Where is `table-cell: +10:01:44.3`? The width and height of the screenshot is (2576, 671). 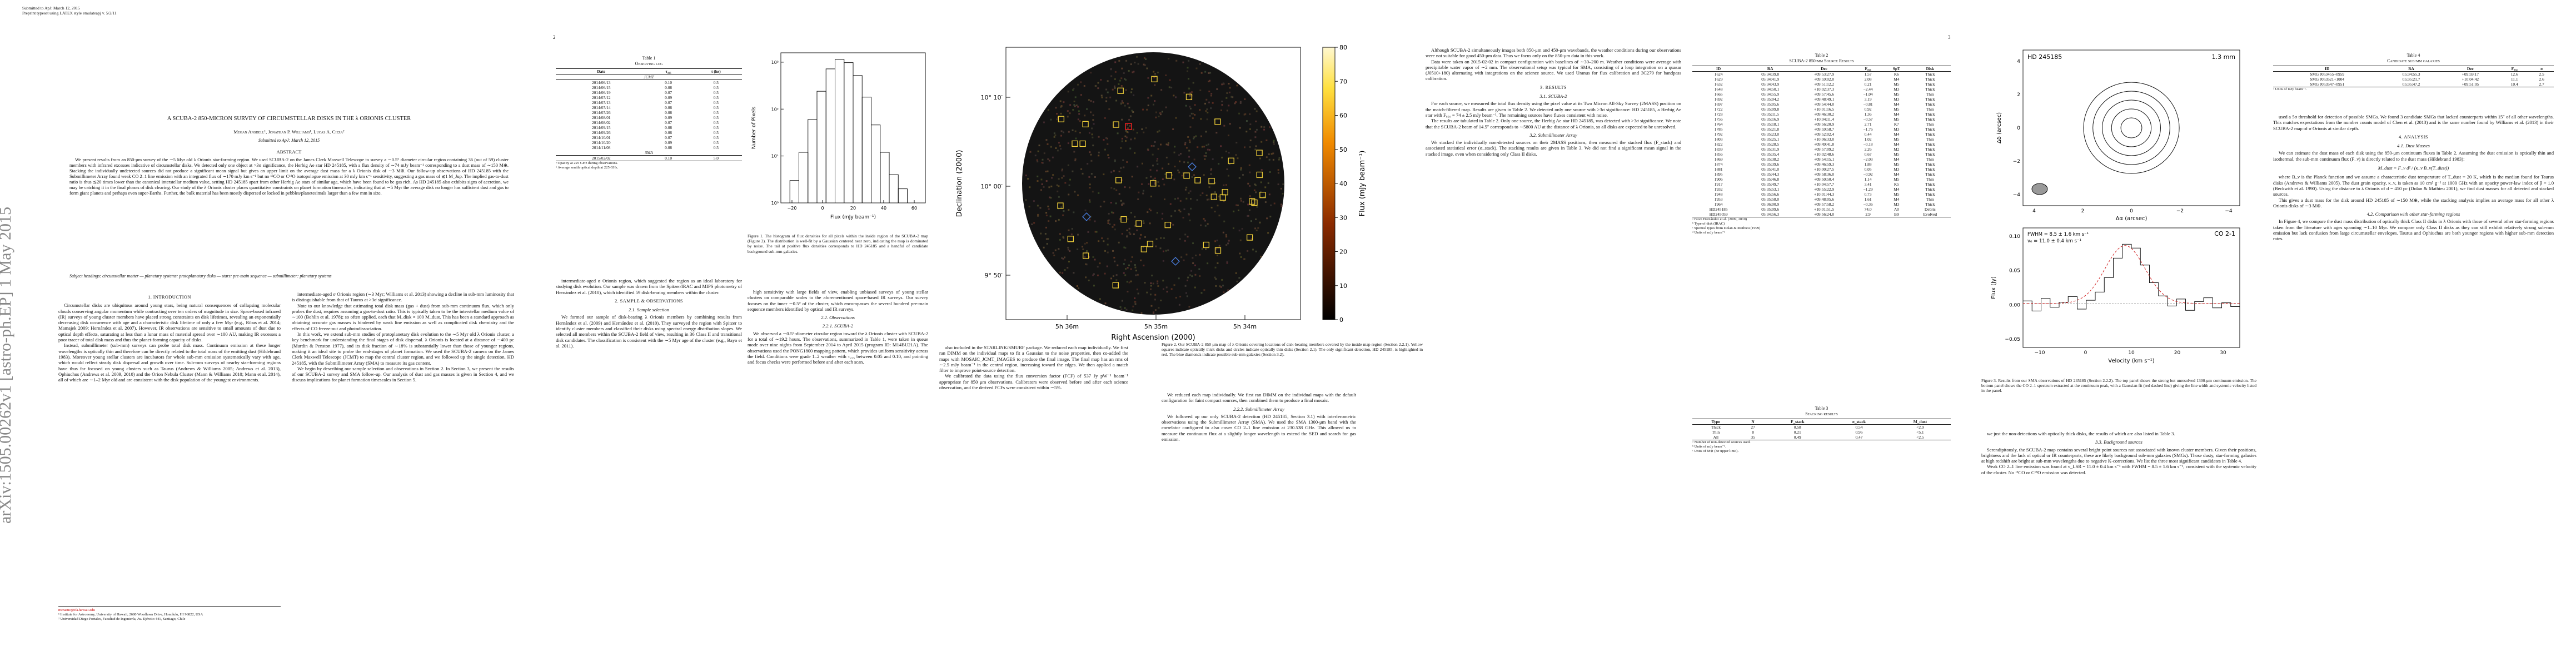 table-cell: +10:01:44.3 is located at coordinates (1824, 194).